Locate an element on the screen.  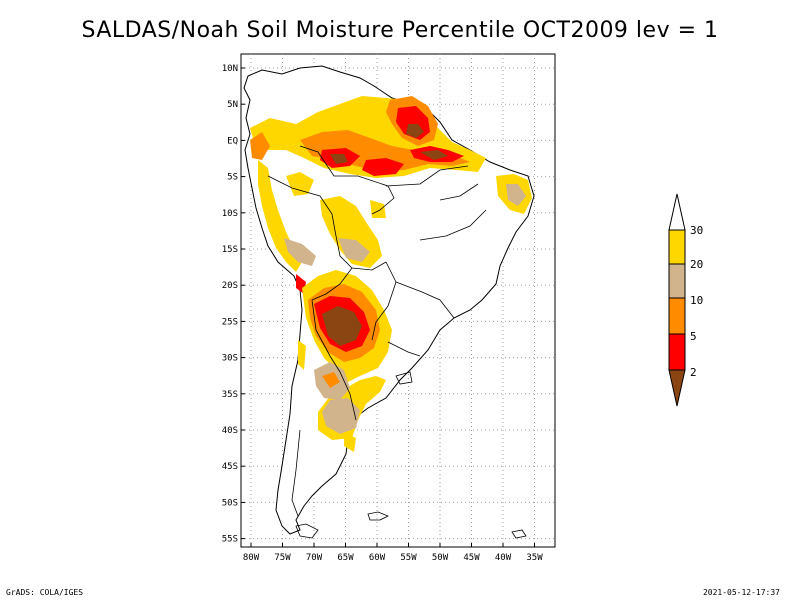
lat-tick-label: 5S is located at coordinates (232, 178).